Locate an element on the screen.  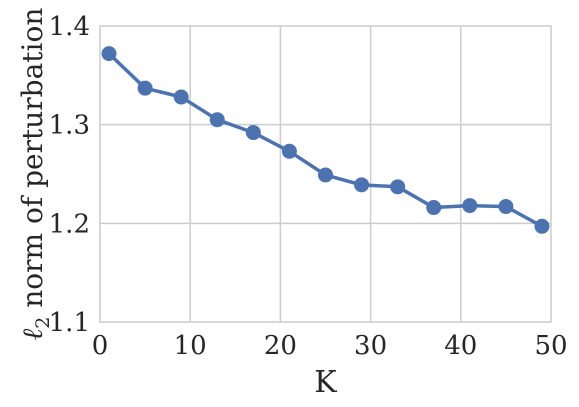
x-tick-label: 40 is located at coordinates (460, 346).